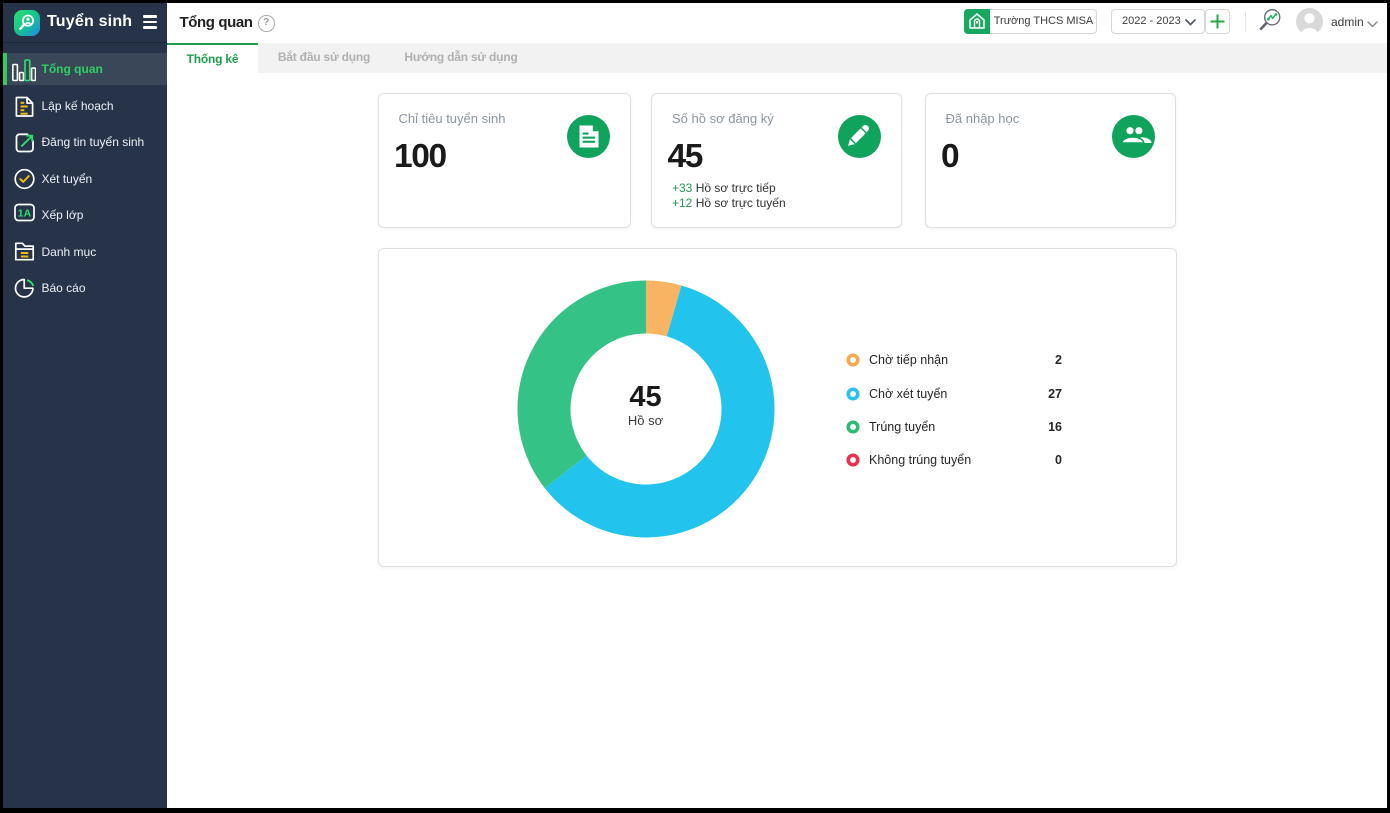 This screenshot has width=1390, height=813. I want to click on svg-text: 1A, so click(24, 214).